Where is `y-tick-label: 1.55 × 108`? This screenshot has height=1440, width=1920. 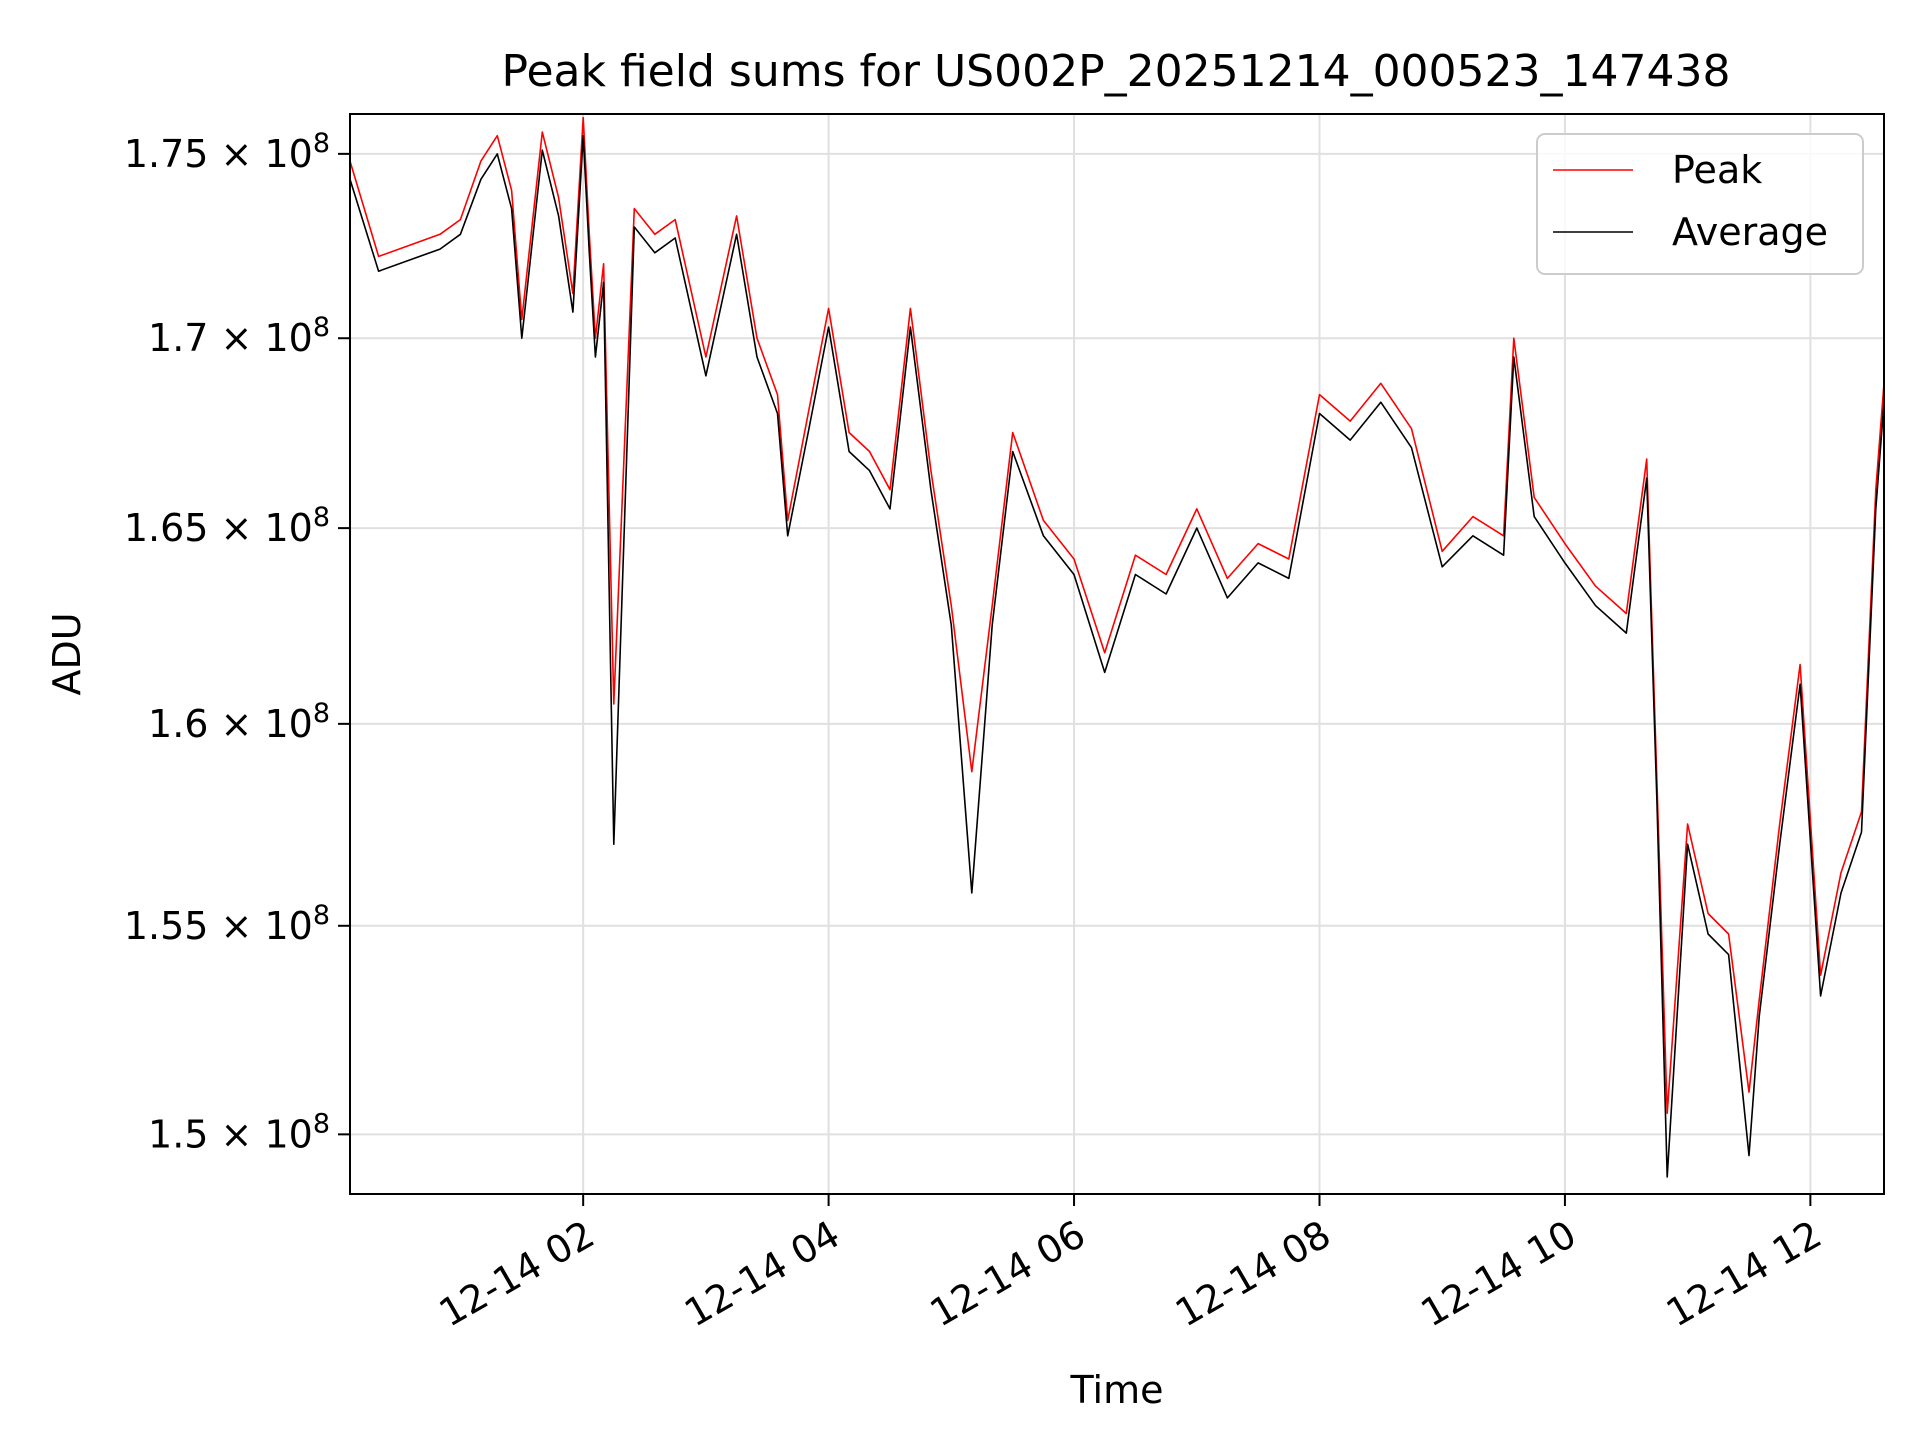
y-tick-label: 1.55 × 108 is located at coordinates (227, 924).